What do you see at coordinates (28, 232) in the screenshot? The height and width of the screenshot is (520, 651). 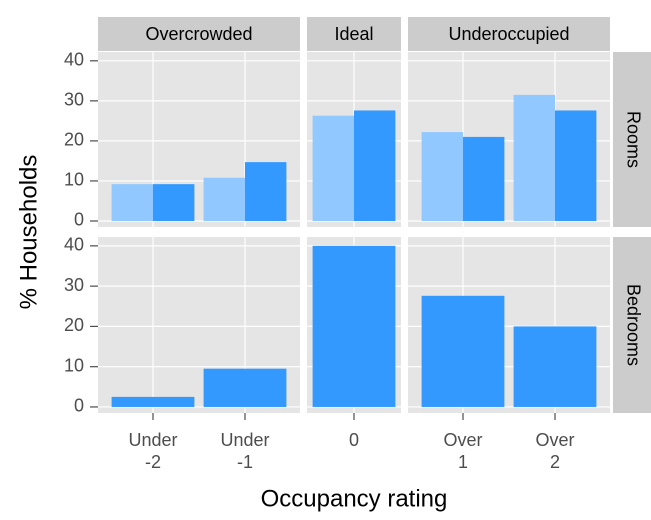 I see `y-axis-title: % Households` at bounding box center [28, 232].